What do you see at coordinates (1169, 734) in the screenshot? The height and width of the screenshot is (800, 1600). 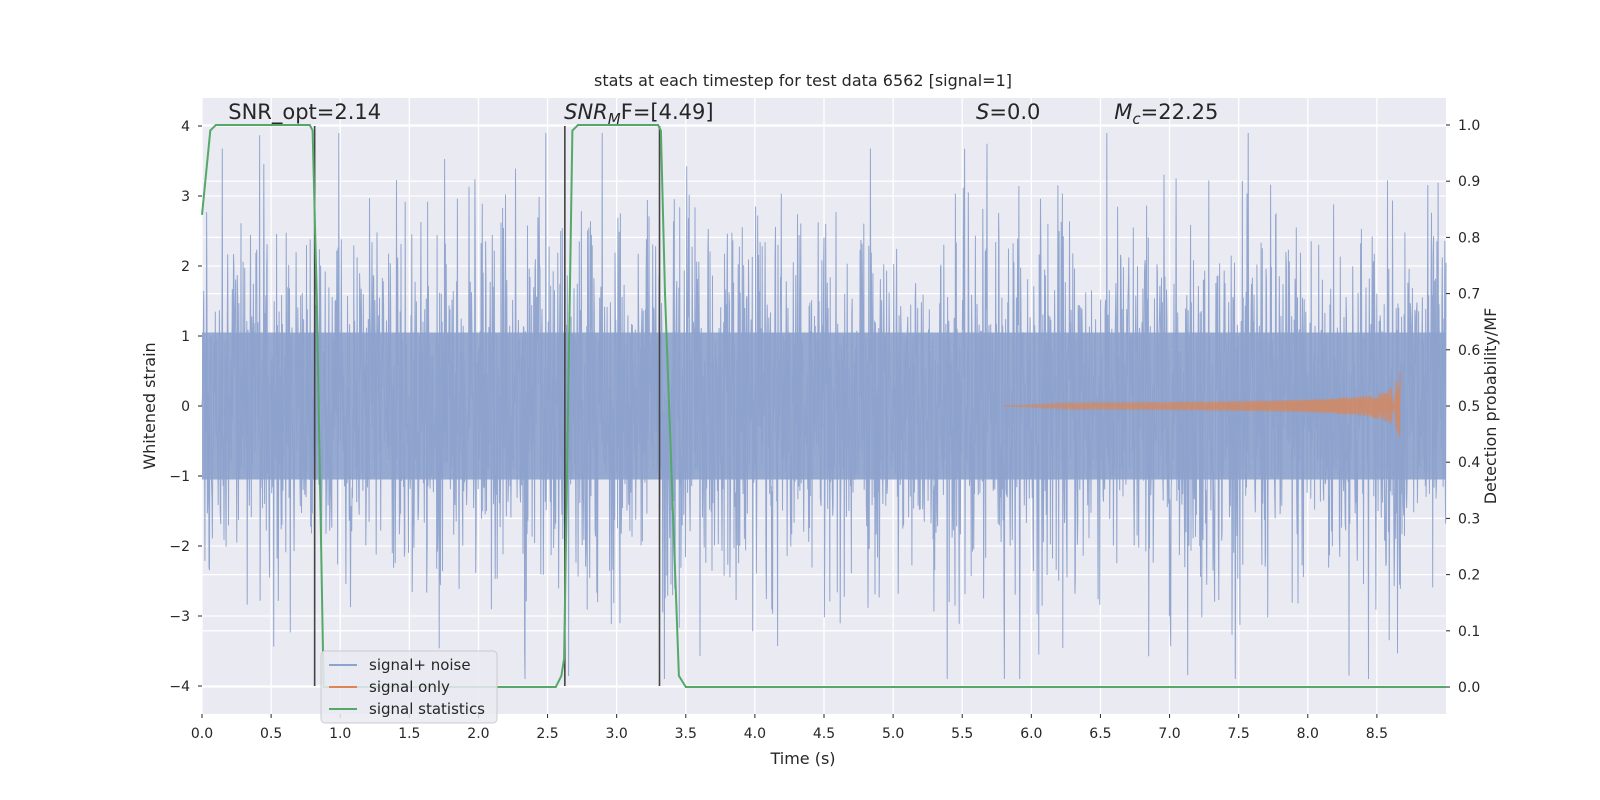 I see `x-tick-label: 7.0` at bounding box center [1169, 734].